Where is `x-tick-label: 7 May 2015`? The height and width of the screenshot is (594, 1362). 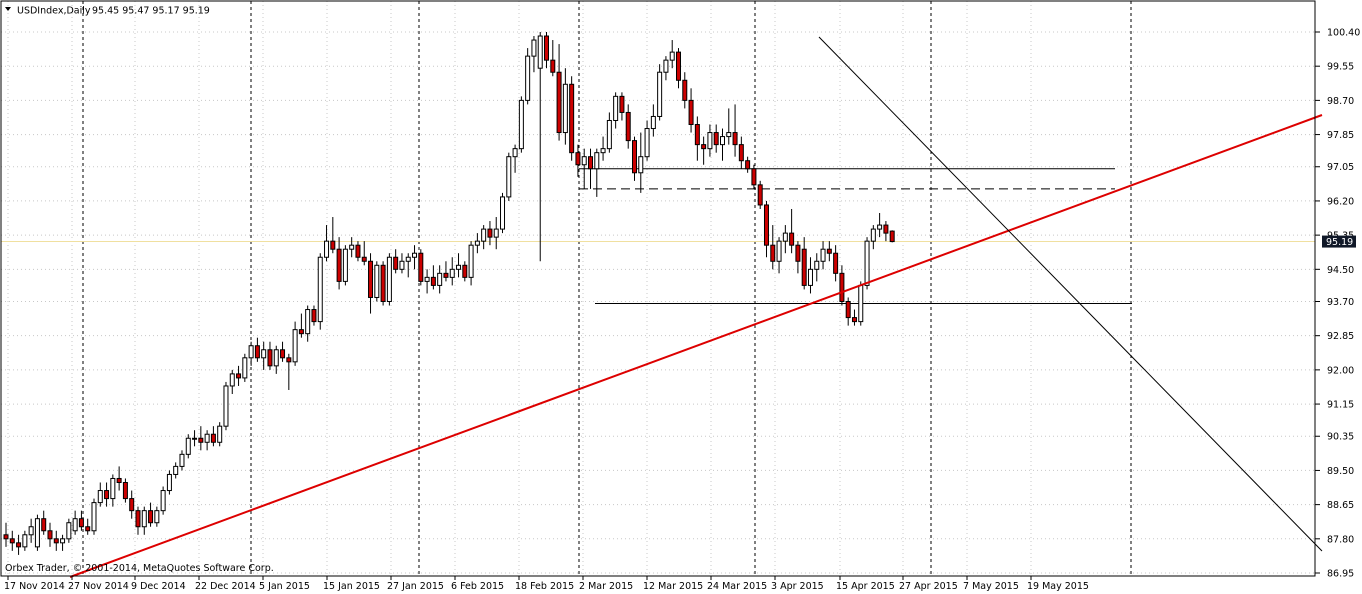 x-tick-label: 7 May 2015 is located at coordinates (991, 586).